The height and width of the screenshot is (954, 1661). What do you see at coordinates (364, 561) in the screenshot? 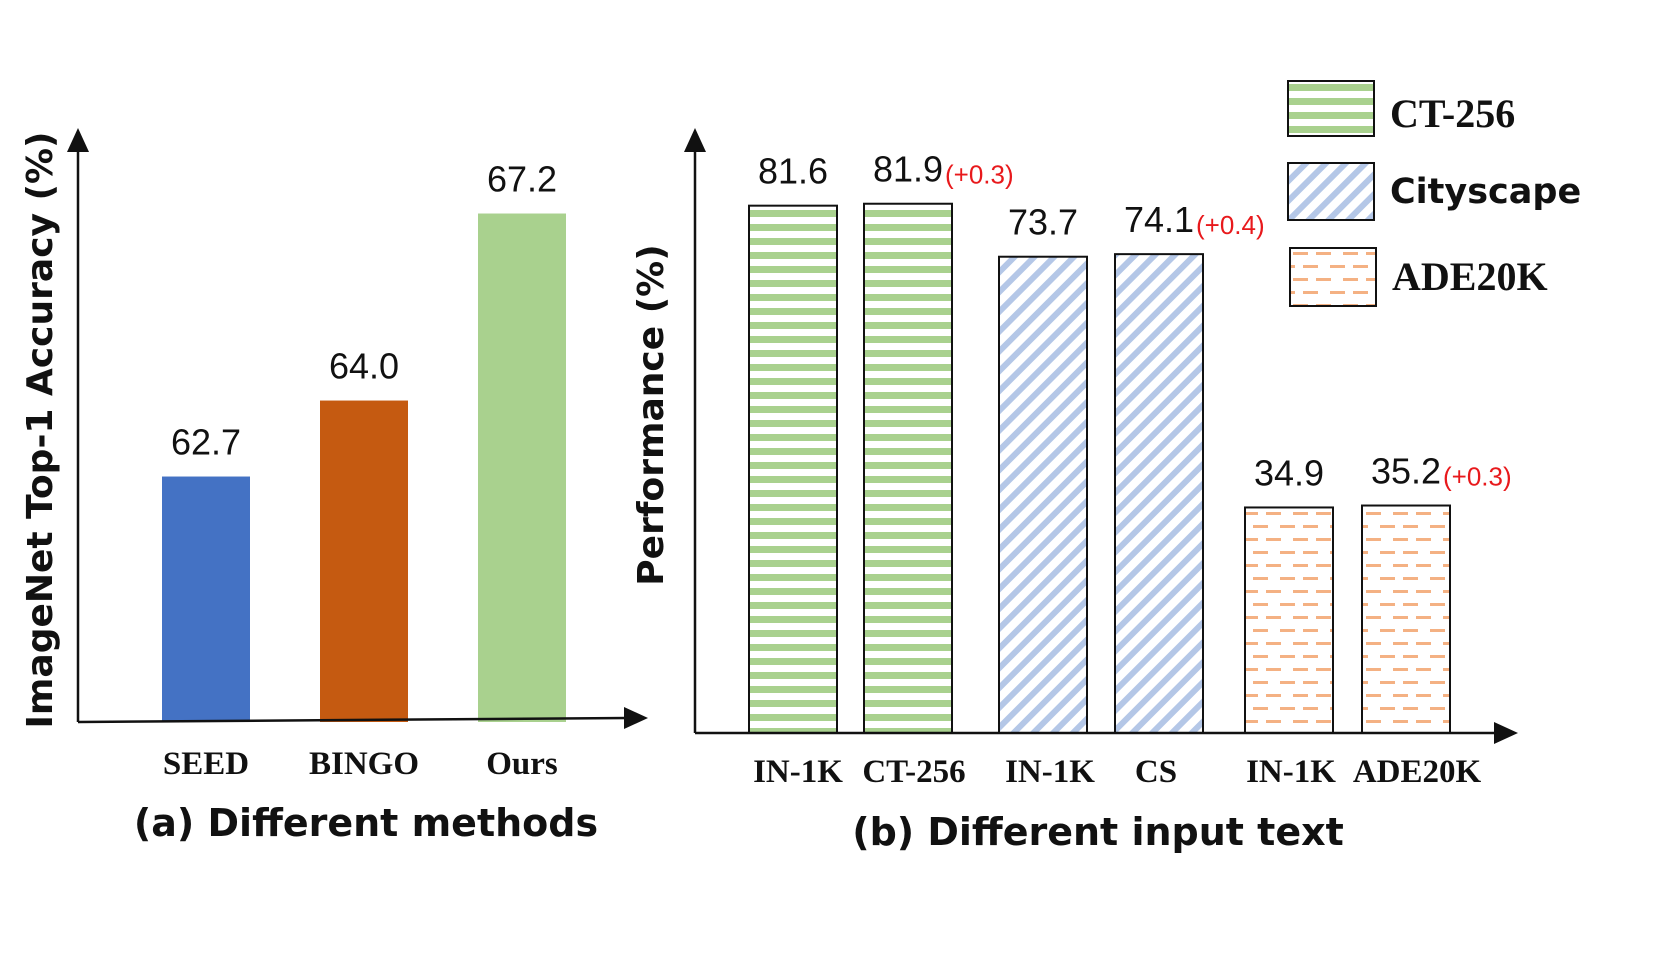
I see `chart-a-bar-bingo` at bounding box center [364, 561].